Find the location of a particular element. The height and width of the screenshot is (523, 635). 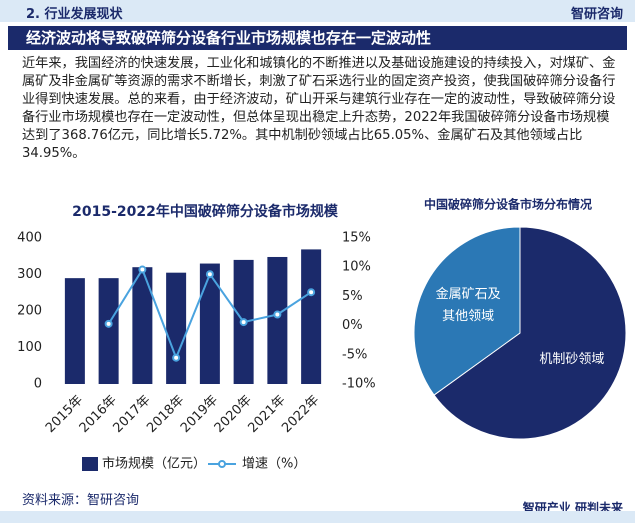

legend-label: 市场规模（亿元） is located at coordinates (154, 464).